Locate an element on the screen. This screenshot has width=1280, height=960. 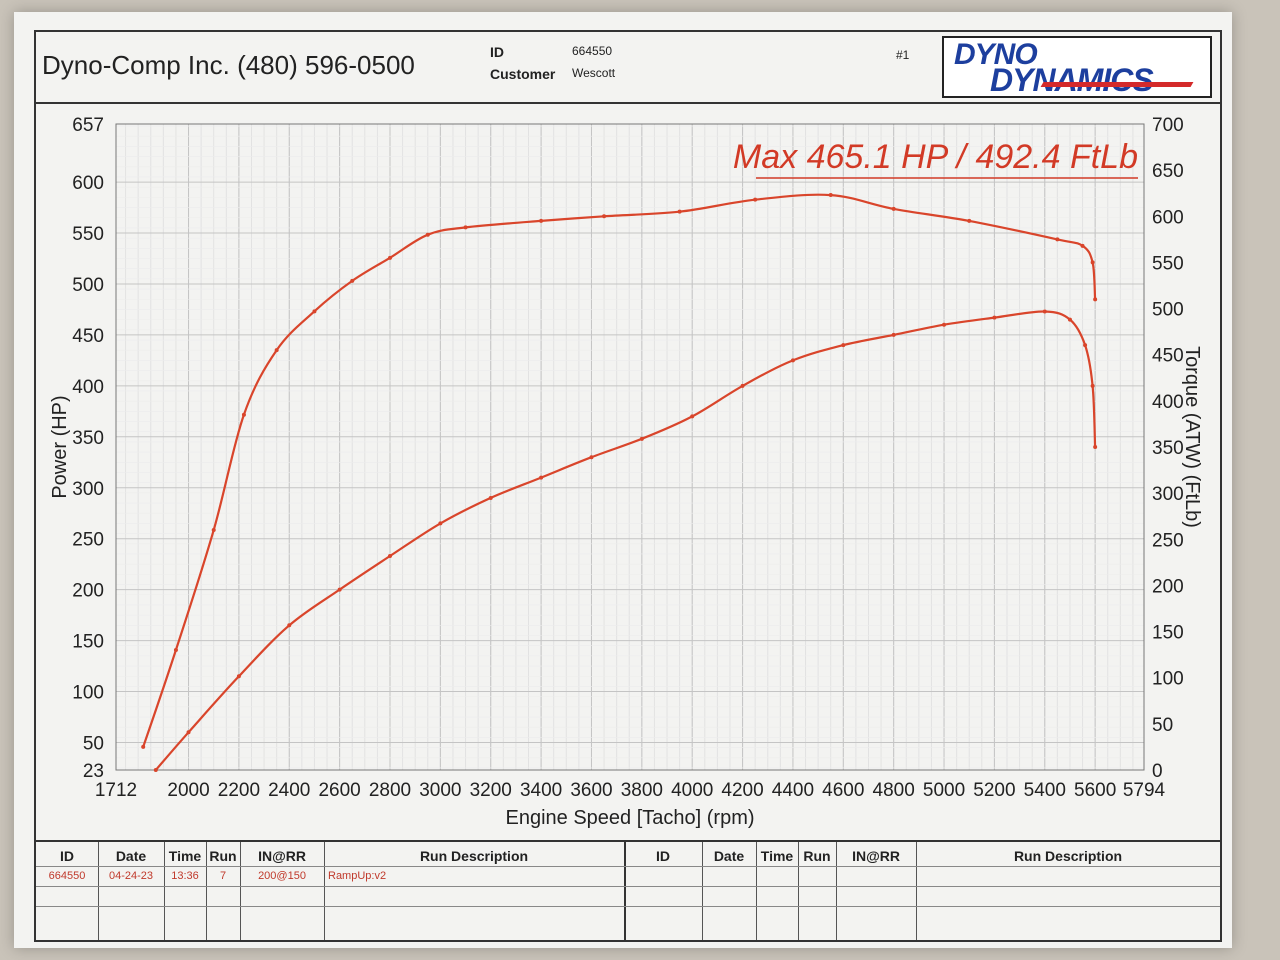
y-tick-label: 400 is located at coordinates (88, 387).